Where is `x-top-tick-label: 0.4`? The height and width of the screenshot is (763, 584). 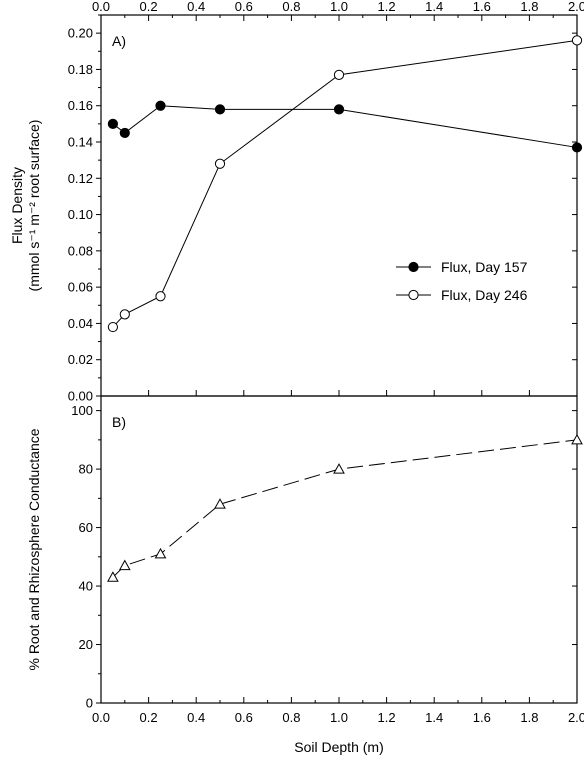 x-top-tick-label: 0.4 is located at coordinates (196, 7).